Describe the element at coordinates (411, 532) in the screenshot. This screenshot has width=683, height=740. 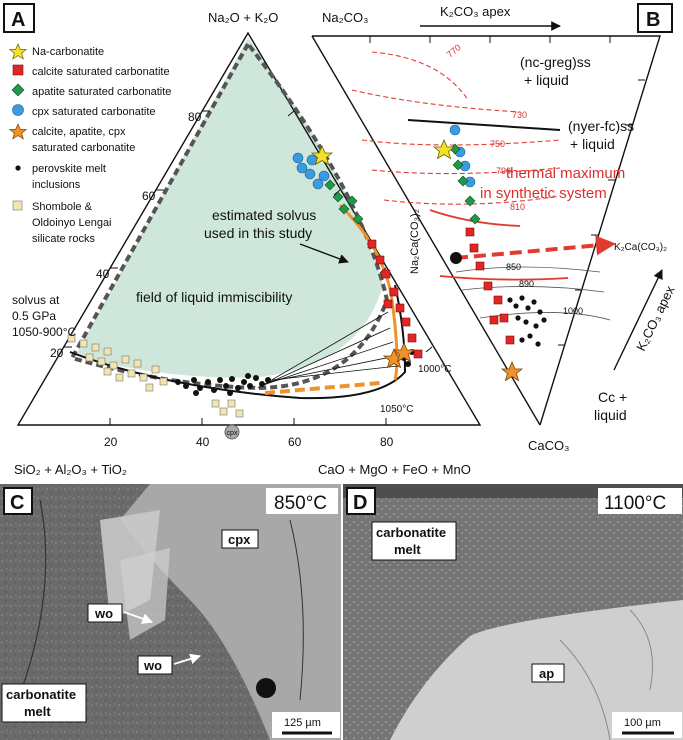
I see `d-melt-1: carbonatite` at that location.